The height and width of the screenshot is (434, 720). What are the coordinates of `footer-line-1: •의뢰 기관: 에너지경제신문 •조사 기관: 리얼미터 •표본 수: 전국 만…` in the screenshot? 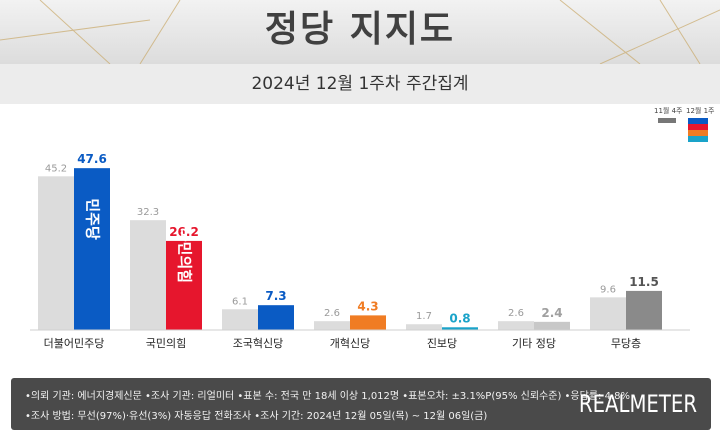 It's located at (327, 396).